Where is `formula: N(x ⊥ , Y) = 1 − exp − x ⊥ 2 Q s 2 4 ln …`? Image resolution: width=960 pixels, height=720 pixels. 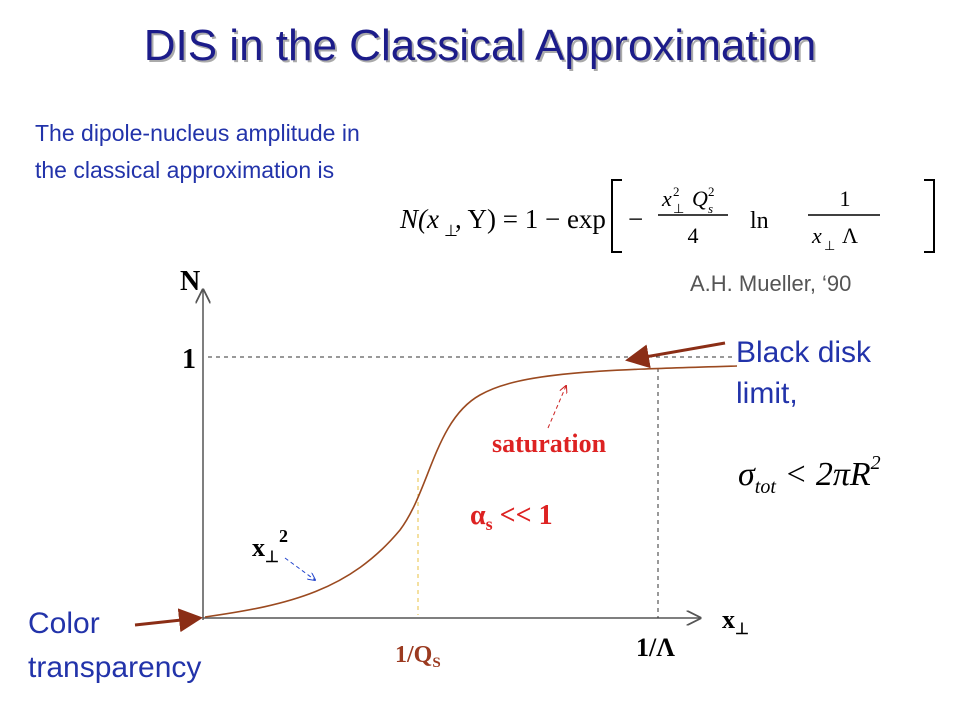 formula: N(x ⊥ , Y) = 1 − exp − x ⊥ 2 Q s 2 4 ln … is located at coordinates (667, 216).